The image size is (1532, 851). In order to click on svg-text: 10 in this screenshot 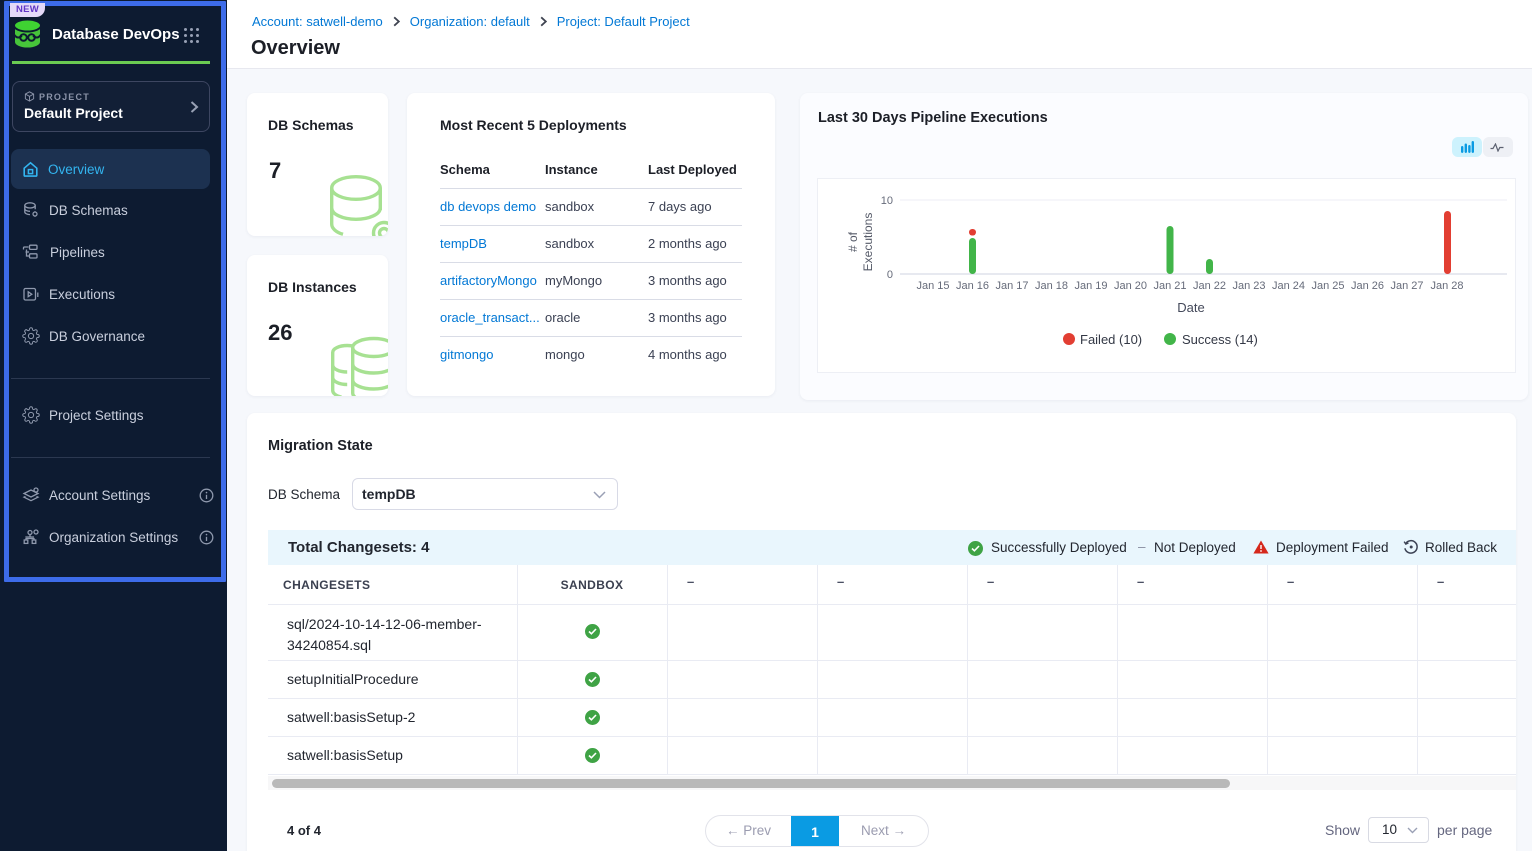, I will do `click(887, 201)`.